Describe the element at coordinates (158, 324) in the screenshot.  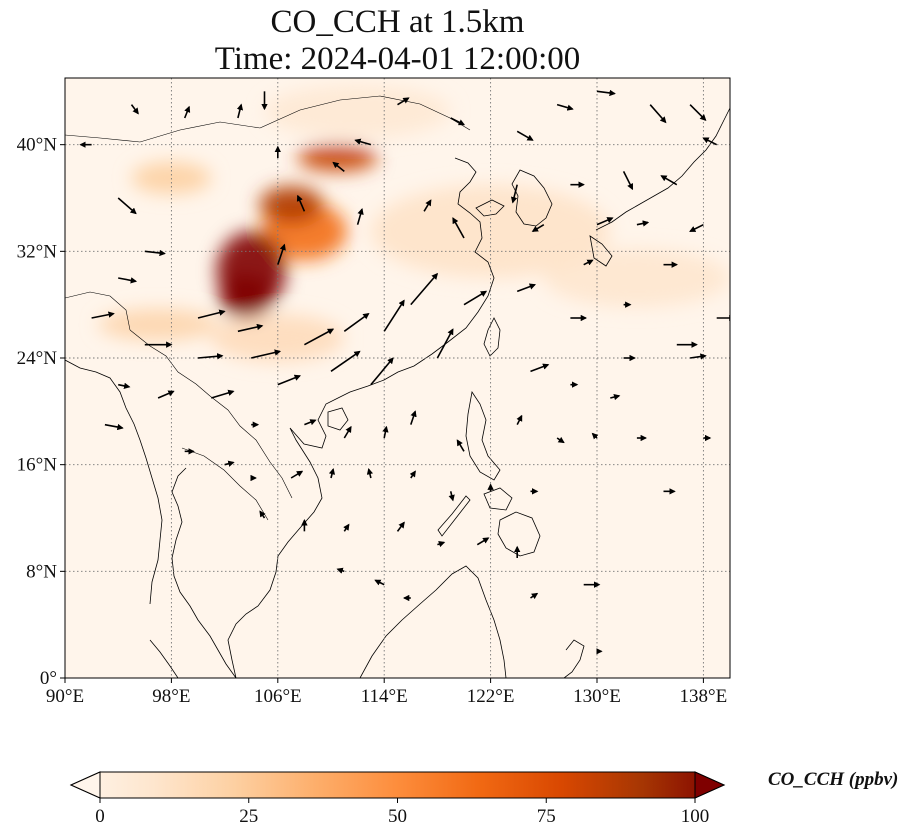
I see `plume-south-fringe` at that location.